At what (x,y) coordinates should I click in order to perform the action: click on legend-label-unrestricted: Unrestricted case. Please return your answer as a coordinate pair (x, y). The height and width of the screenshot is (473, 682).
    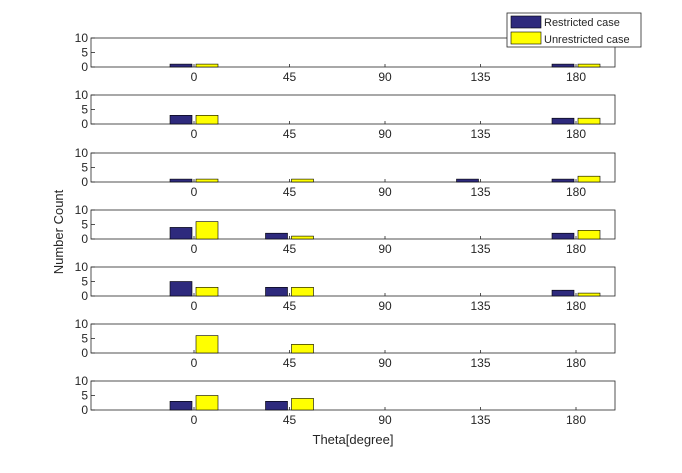
    Looking at the image, I should click on (587, 40).